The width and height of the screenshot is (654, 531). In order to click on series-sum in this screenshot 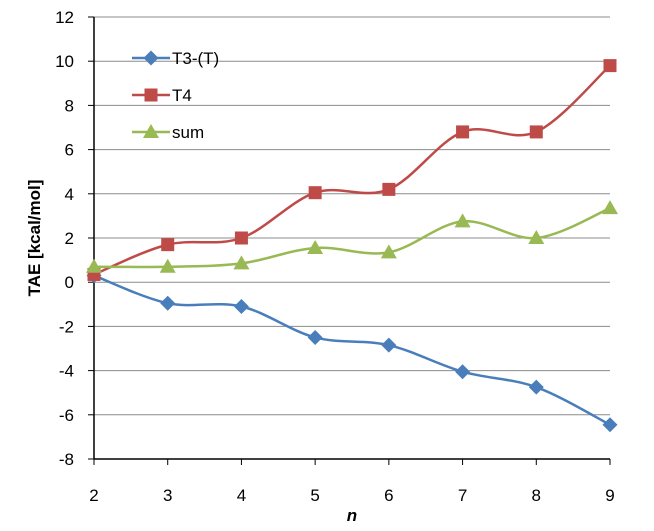, I will do `click(352, 236)`.